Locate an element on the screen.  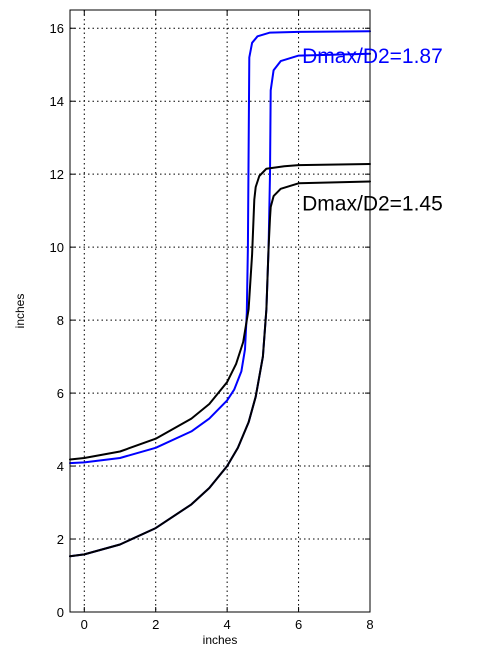
y-tick-label: 10 is located at coordinates (57, 247).